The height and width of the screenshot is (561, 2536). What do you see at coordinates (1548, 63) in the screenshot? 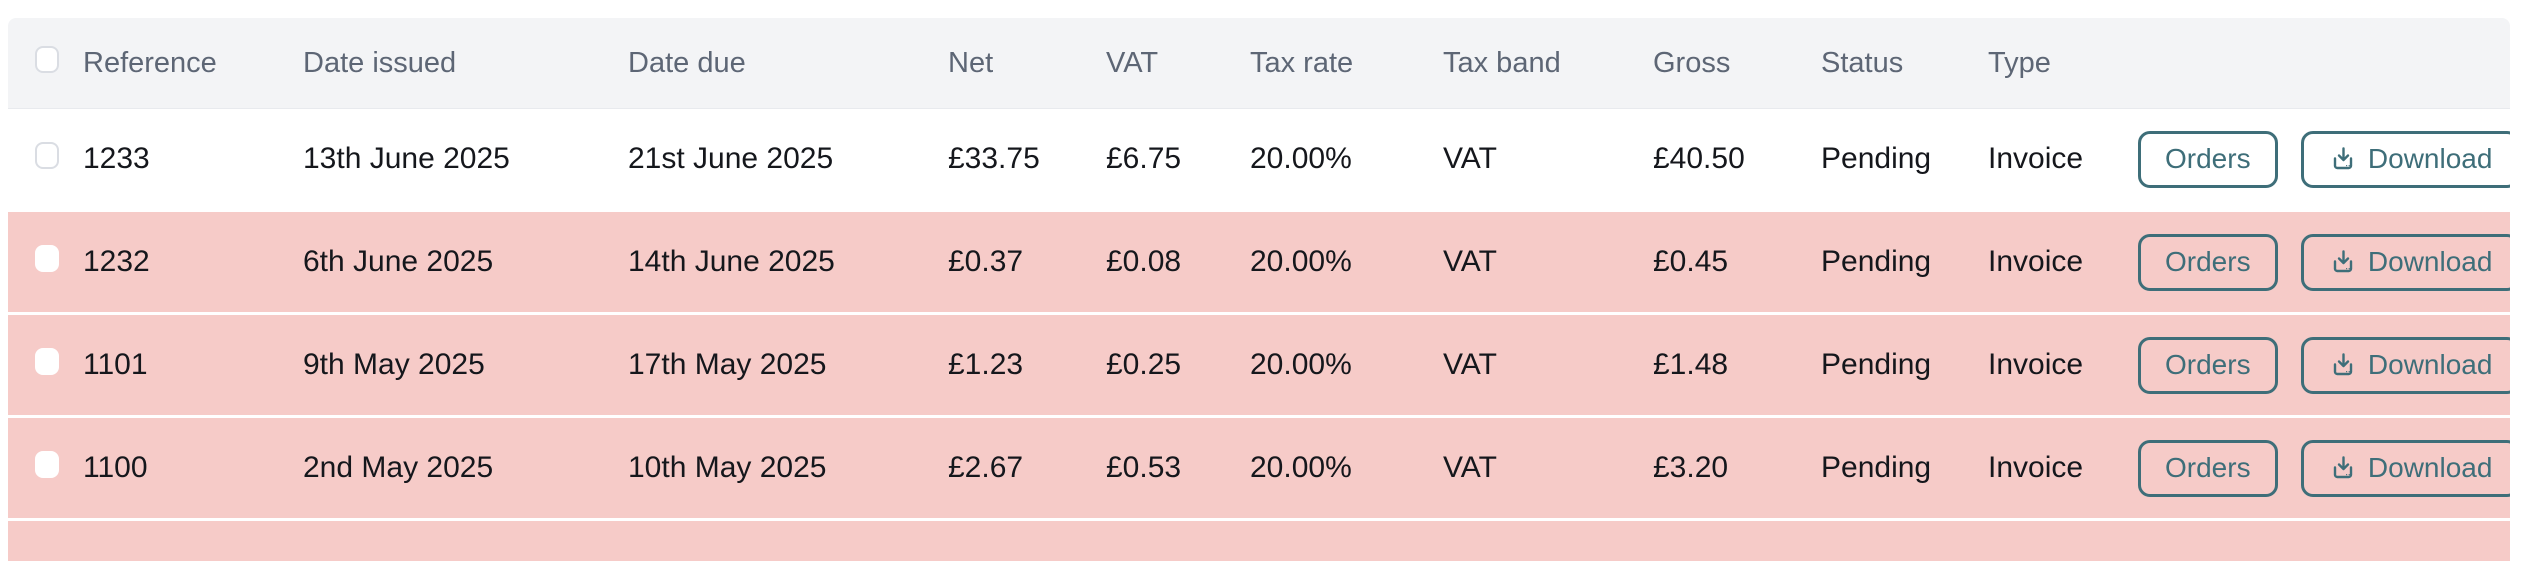
I see `column-header-tax-band: Tax band` at bounding box center [1548, 63].